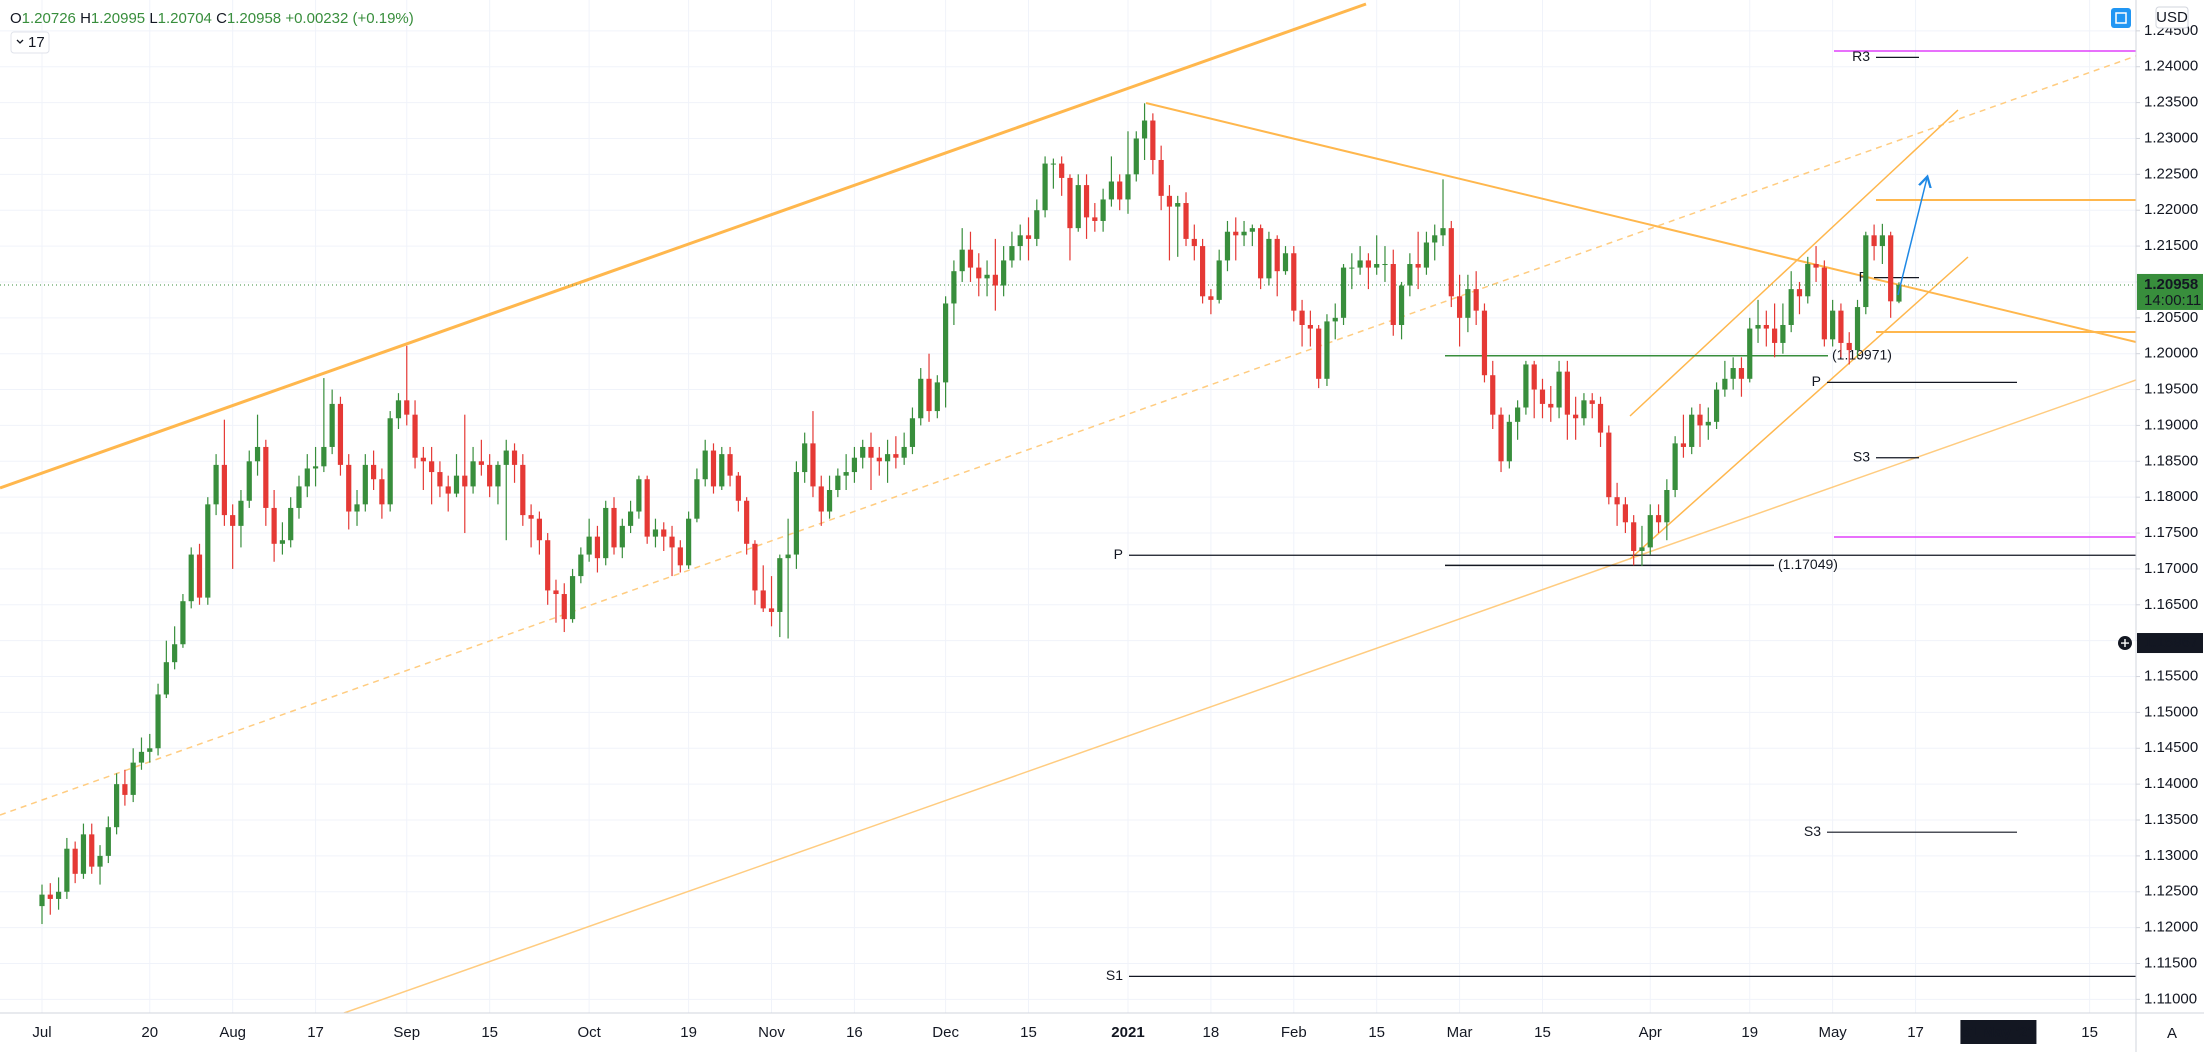 The height and width of the screenshot is (1052, 2204). I want to click on y-tick-label: 1.21500, so click(2171, 245).